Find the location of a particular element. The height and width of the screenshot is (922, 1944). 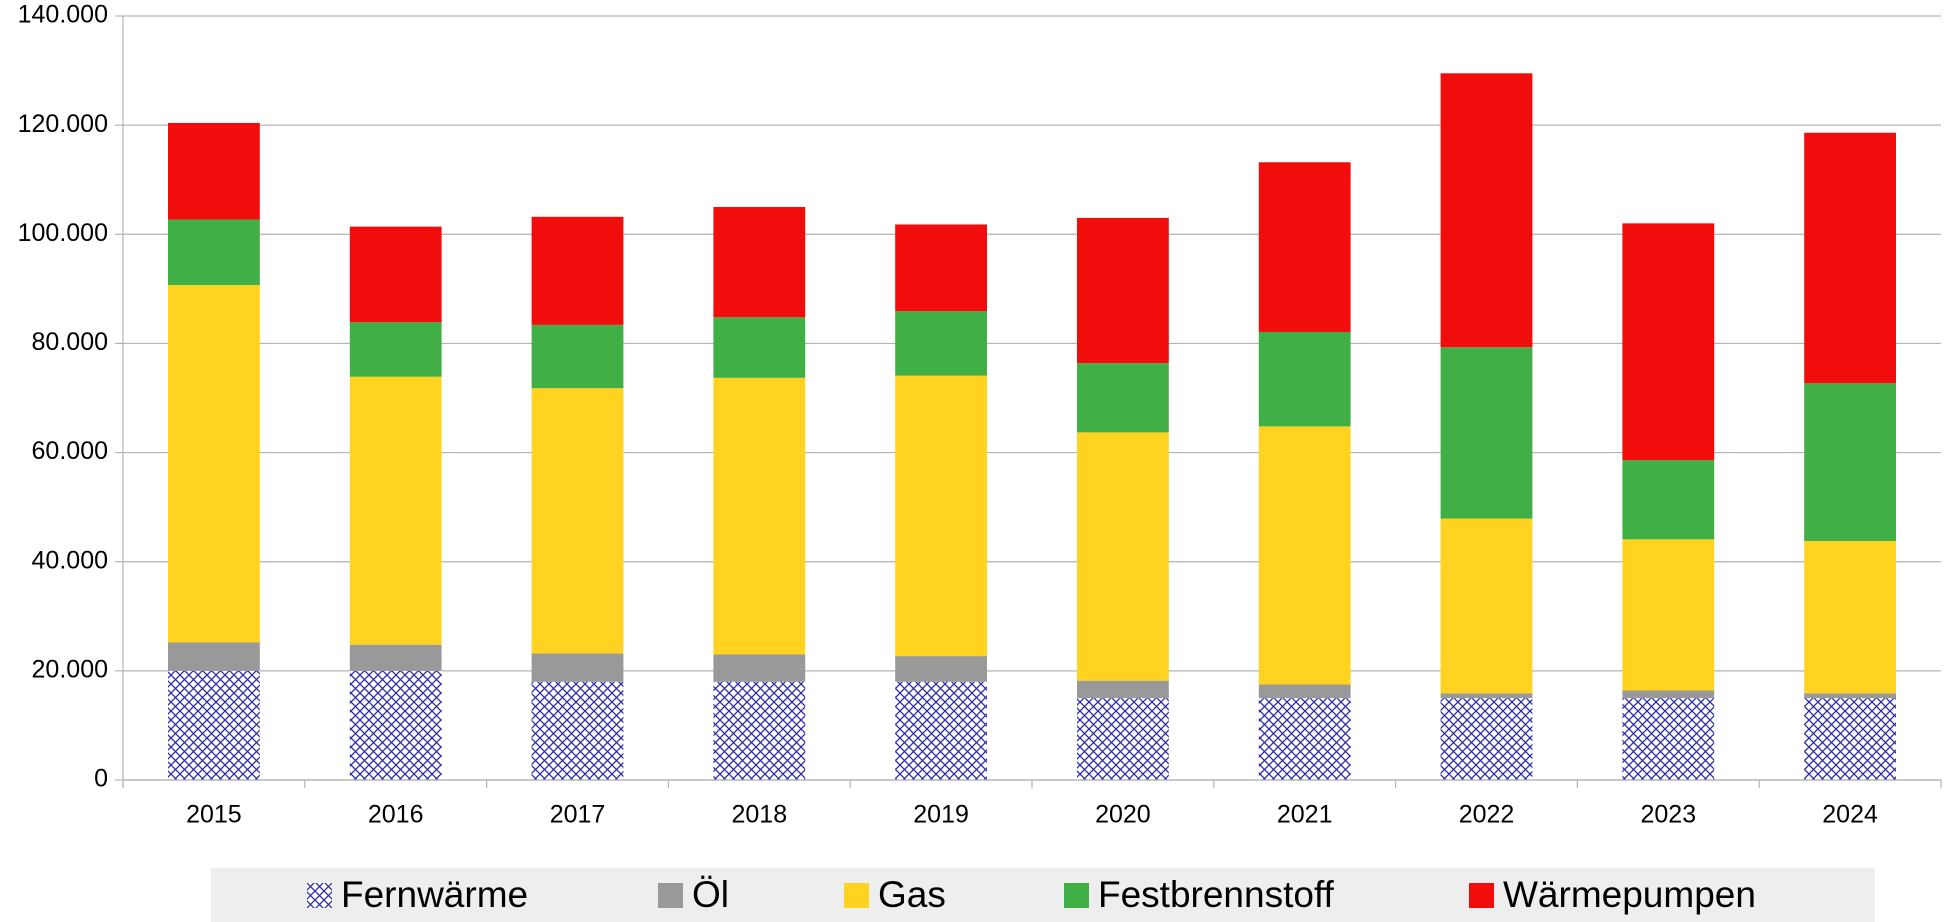

x-tick-label: 2022 is located at coordinates (1487, 815).